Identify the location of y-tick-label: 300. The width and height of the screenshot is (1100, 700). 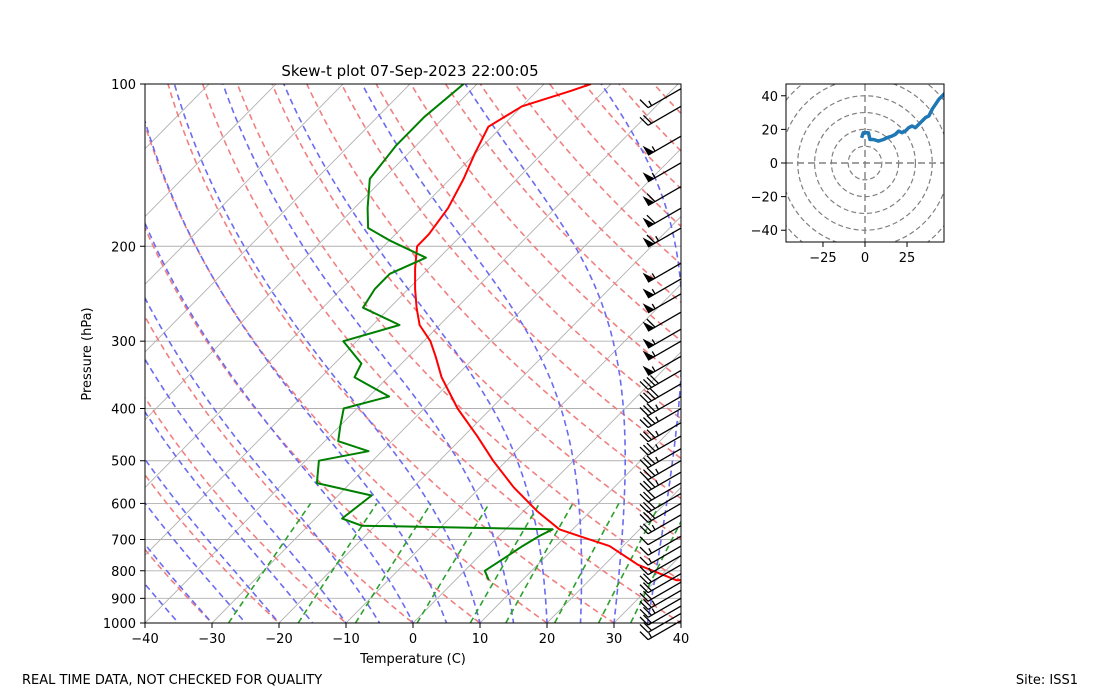
(123, 342).